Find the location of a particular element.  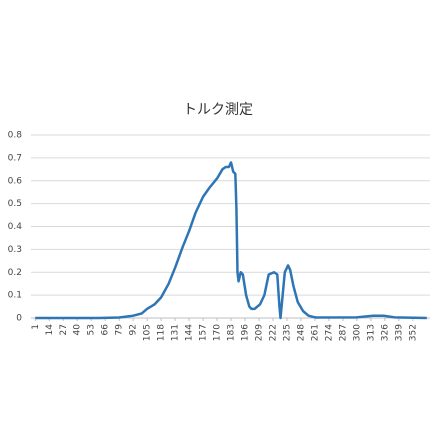

x-tick-label: 248 is located at coordinates (301, 332).